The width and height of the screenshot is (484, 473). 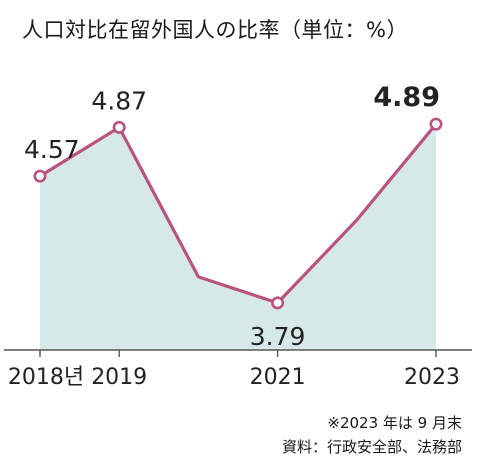 I want to click on x-tick-label: 2019, so click(x=119, y=377).